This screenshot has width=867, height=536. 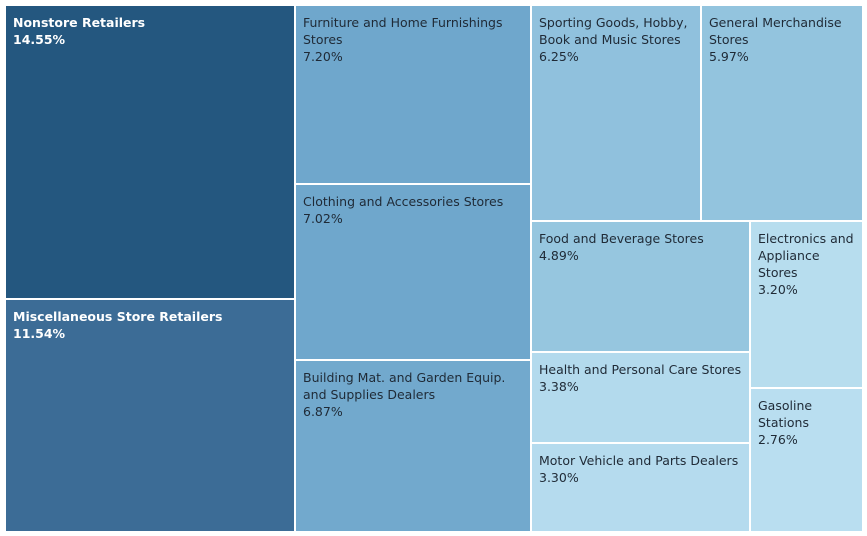 What do you see at coordinates (785, 414) in the screenshot?
I see `tile-name: Gasoline Stations` at bounding box center [785, 414].